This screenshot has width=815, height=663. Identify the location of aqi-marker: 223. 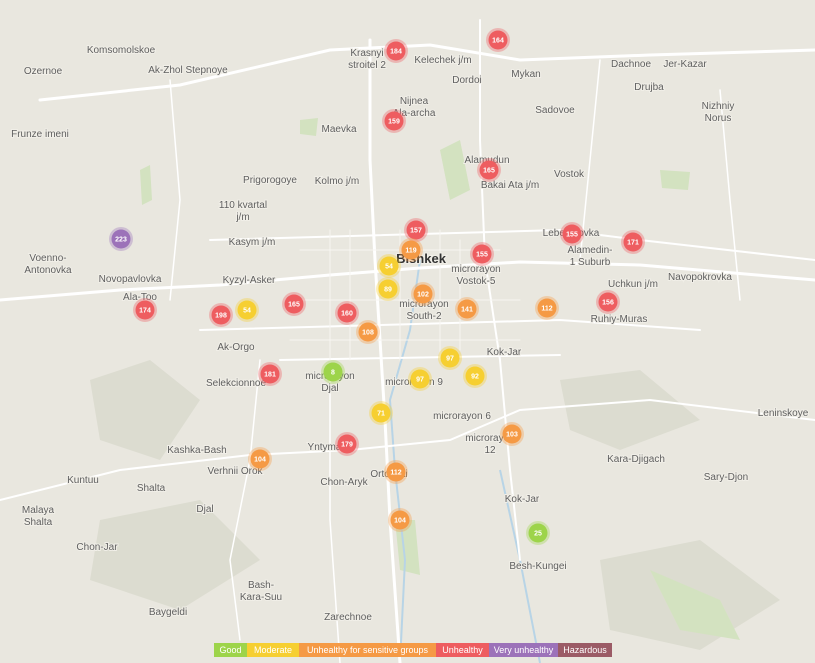
(121, 239).